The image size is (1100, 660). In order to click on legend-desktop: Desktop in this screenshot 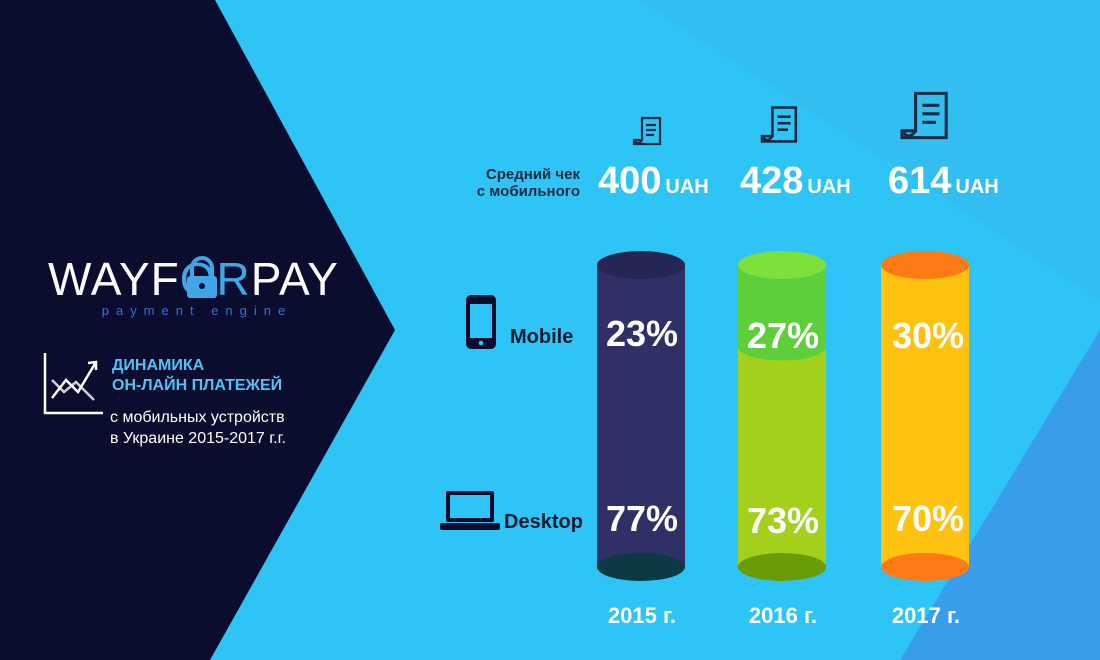, I will do `click(543, 522)`.